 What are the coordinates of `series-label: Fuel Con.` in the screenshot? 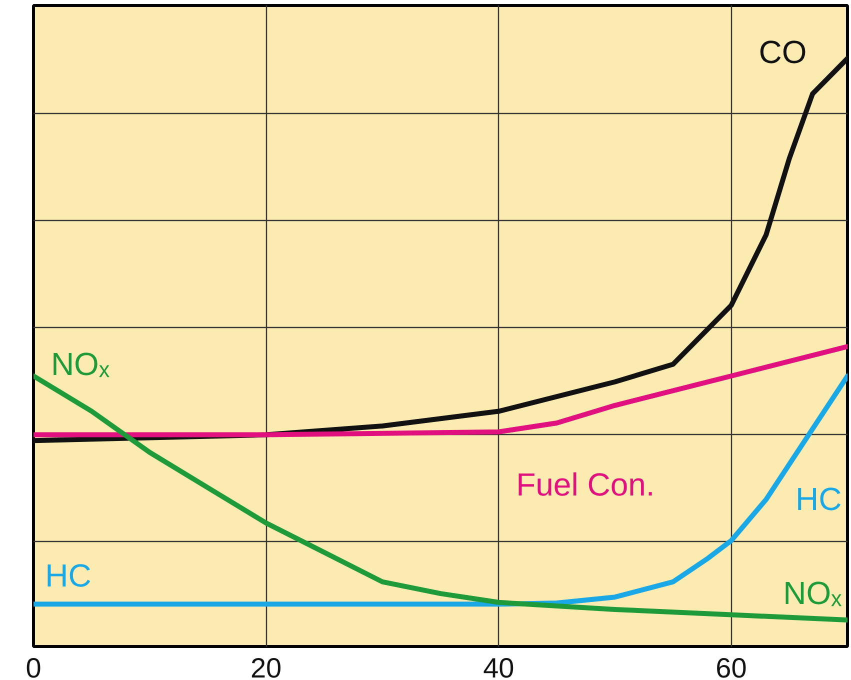 It's located at (585, 484).